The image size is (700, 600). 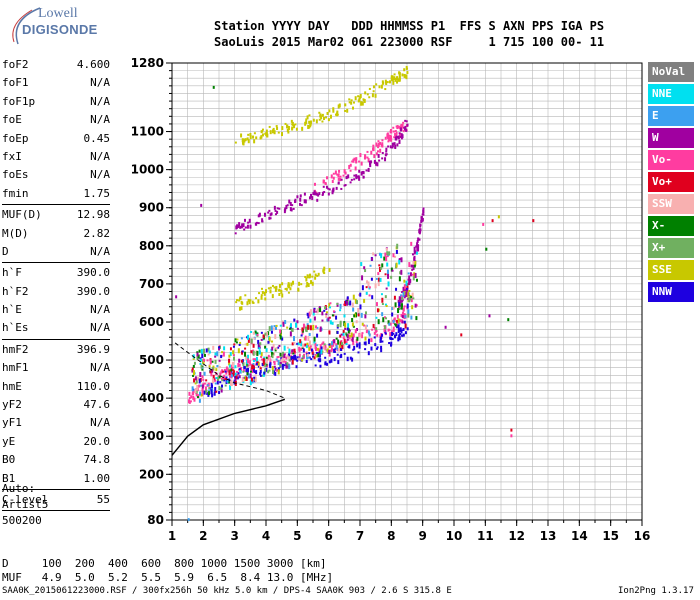 What do you see at coordinates (548, 536) in the screenshot?
I see `x-tick-label: 13` at bounding box center [548, 536].